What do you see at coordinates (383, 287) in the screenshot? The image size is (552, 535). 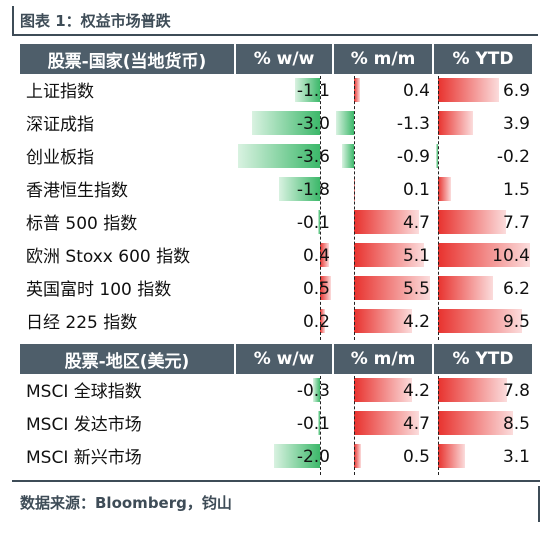 I see `cell-mom: 5.5` at bounding box center [383, 287].